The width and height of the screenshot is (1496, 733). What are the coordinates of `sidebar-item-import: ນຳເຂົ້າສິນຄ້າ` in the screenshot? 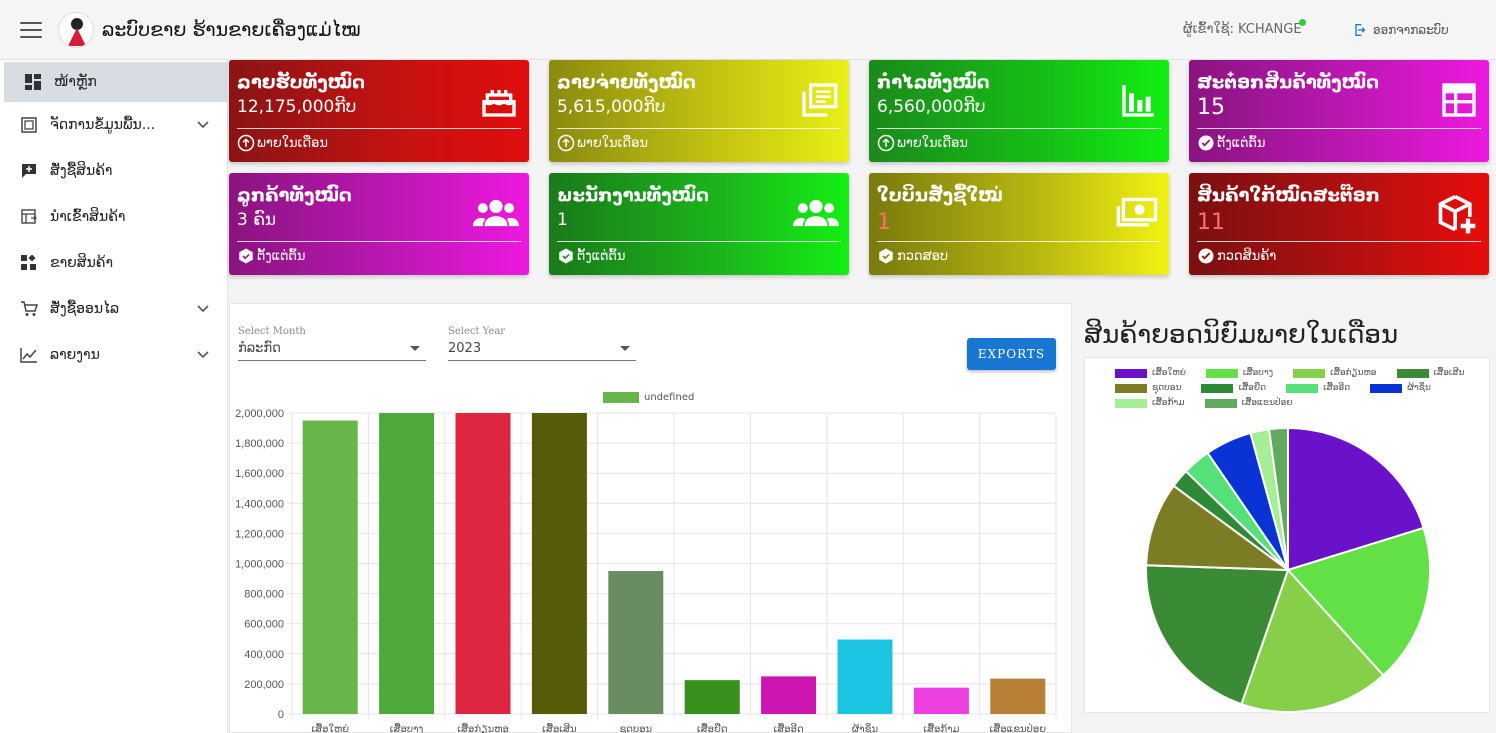 It's located at (113, 217).